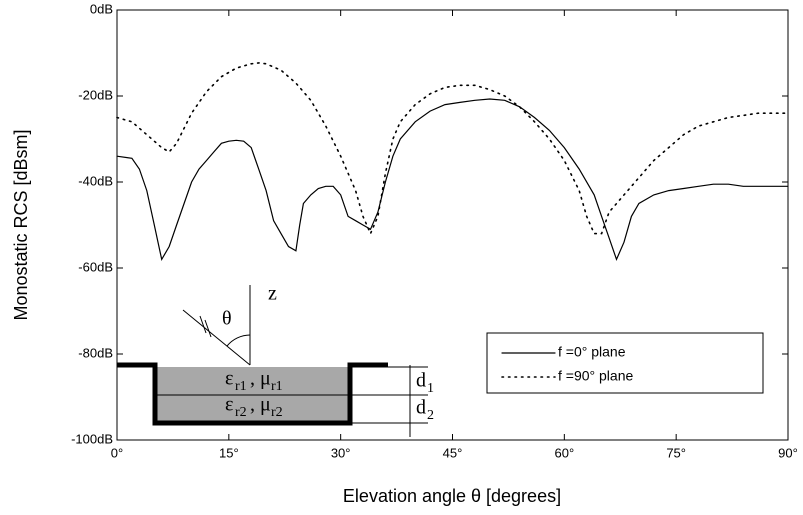 The width and height of the screenshot is (803, 515). Describe the element at coordinates (229, 452) in the screenshot. I see `x-tick-label: 15°` at that location.